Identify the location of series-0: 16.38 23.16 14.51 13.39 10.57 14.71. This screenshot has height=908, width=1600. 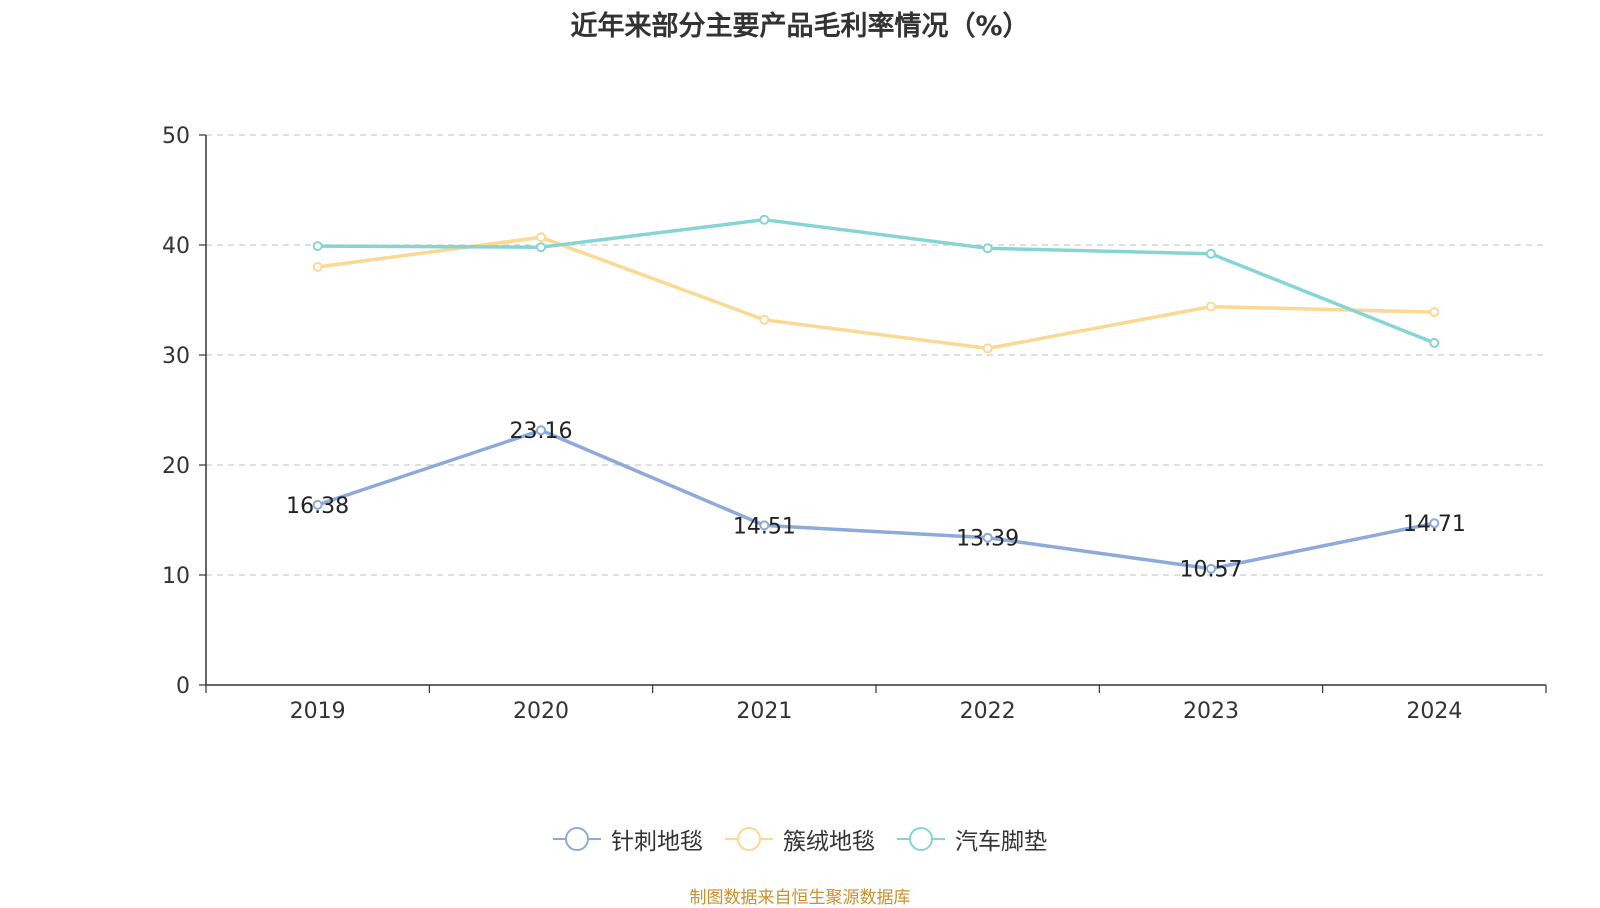
(876, 500).